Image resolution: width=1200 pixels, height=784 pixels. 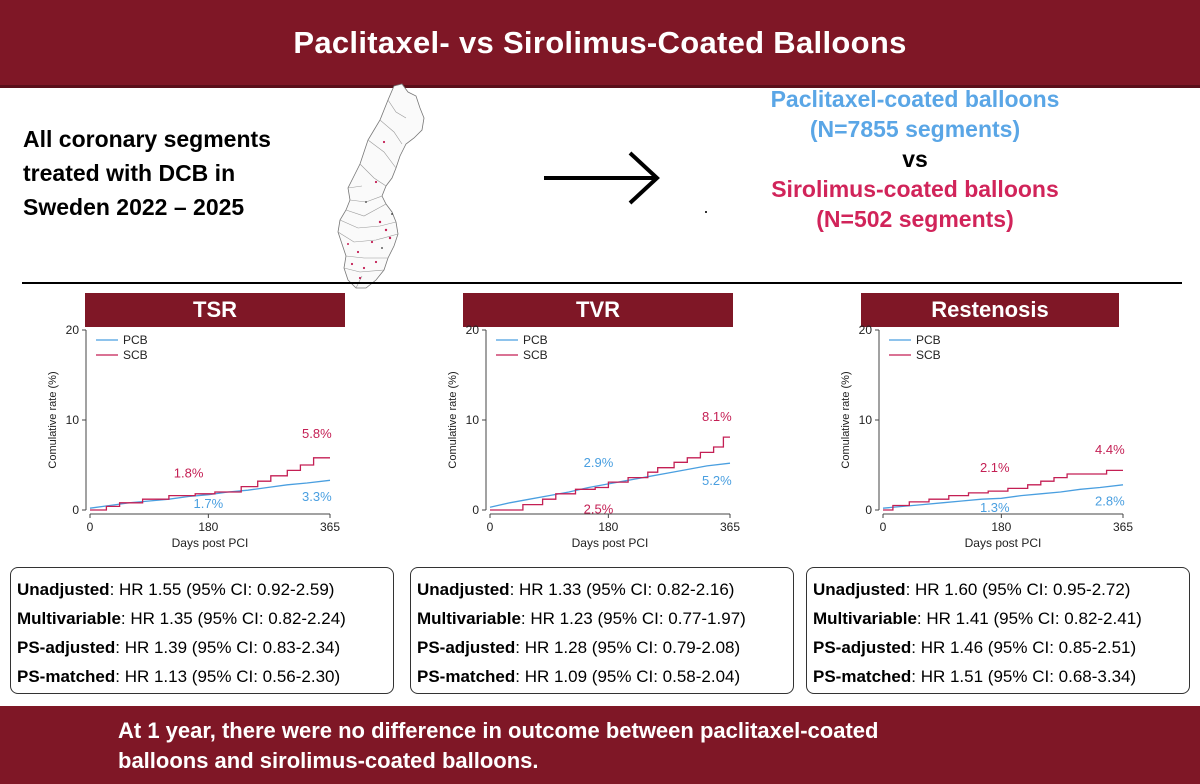 What do you see at coordinates (717, 480) in the screenshot?
I see `data-label-pcb: 5.2%` at bounding box center [717, 480].